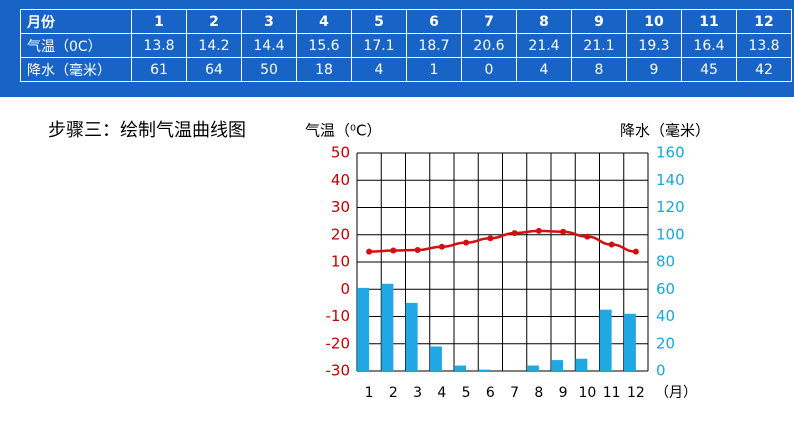  Describe the element at coordinates (269, 21) in the screenshot. I see `table-cell: 3` at that location.